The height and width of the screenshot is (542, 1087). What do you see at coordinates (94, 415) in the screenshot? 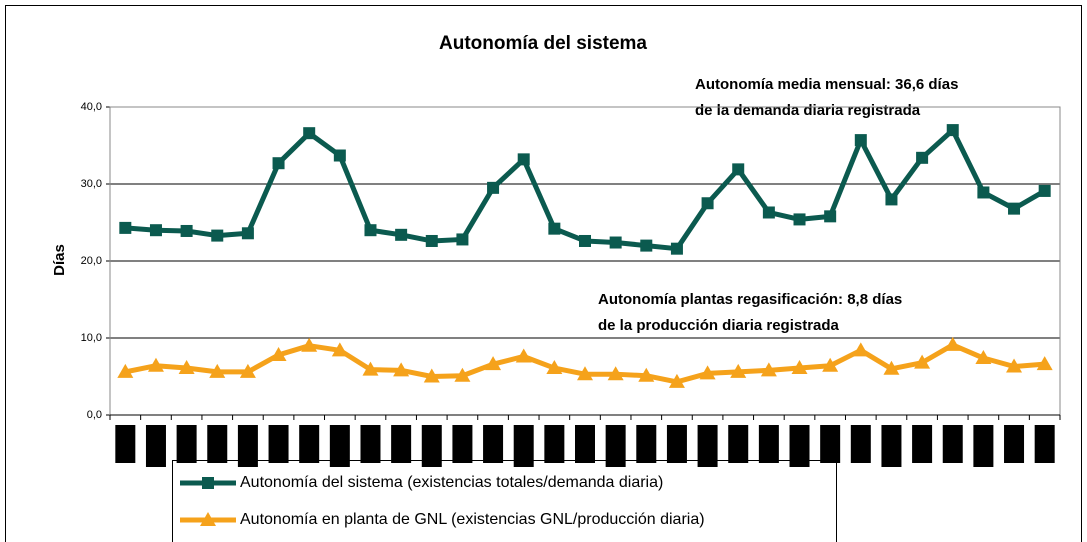
I see `y-tick-label: 0,0` at bounding box center [94, 415].